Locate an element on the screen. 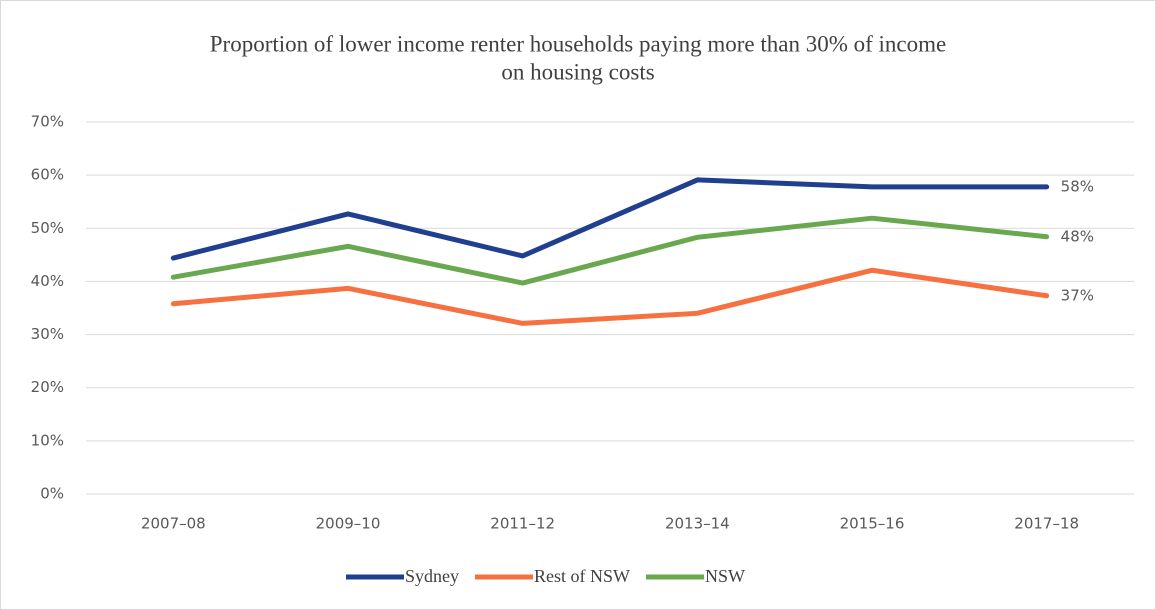 The height and width of the screenshot is (610, 1156). x-tick-label: 2015–16 is located at coordinates (872, 524).